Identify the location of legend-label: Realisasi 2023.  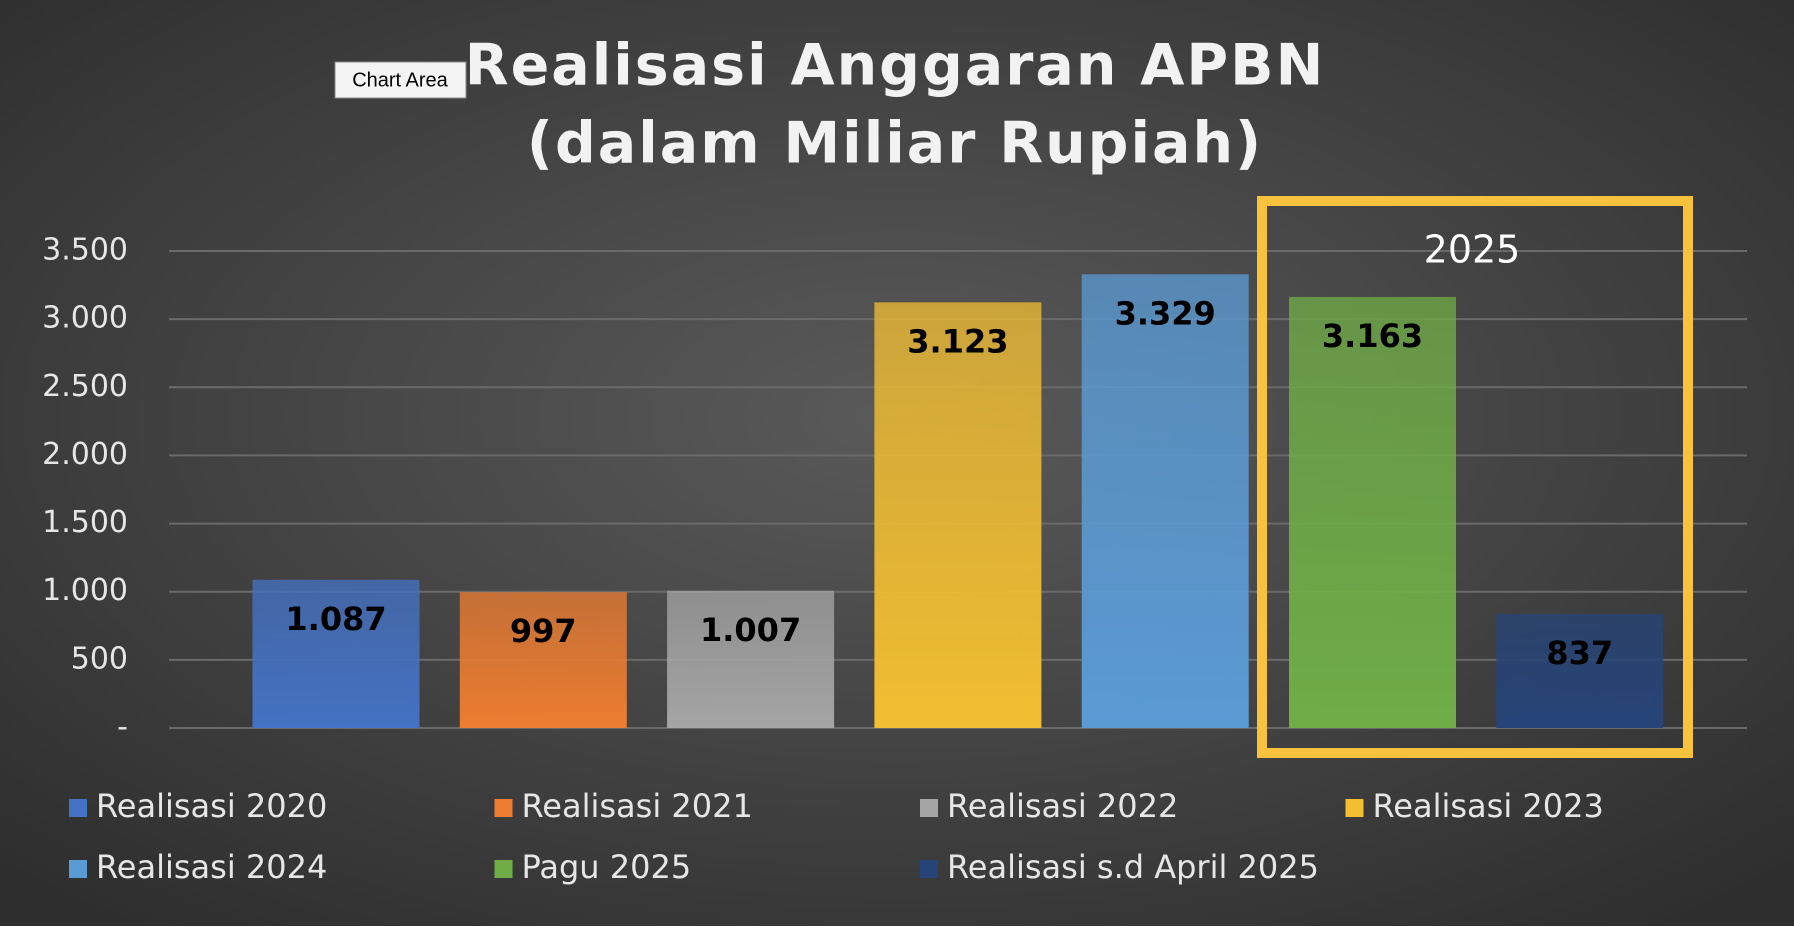
(1488, 806).